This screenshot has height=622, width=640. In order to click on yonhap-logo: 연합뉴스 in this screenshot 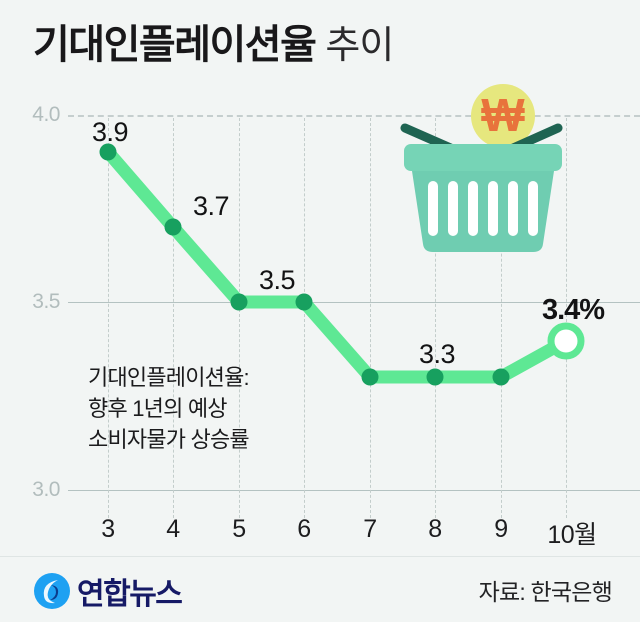, I will do `click(108, 591)`.